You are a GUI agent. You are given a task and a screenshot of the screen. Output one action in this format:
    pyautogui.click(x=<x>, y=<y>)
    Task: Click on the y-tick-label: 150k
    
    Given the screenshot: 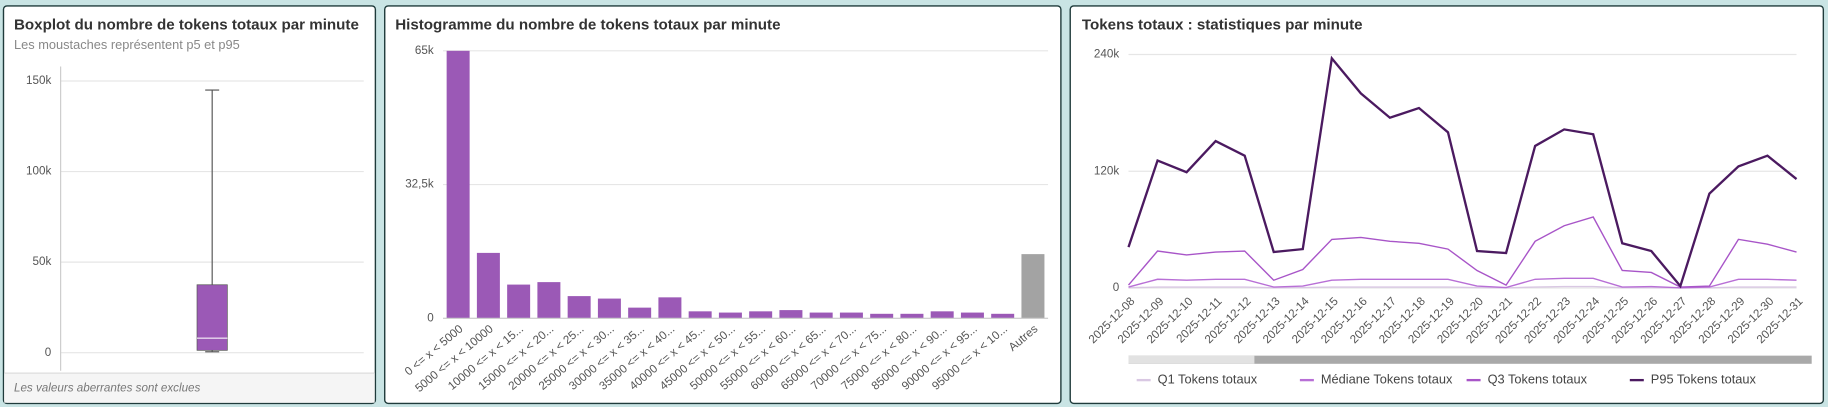 What is the action you would take?
    pyautogui.click(x=38, y=80)
    